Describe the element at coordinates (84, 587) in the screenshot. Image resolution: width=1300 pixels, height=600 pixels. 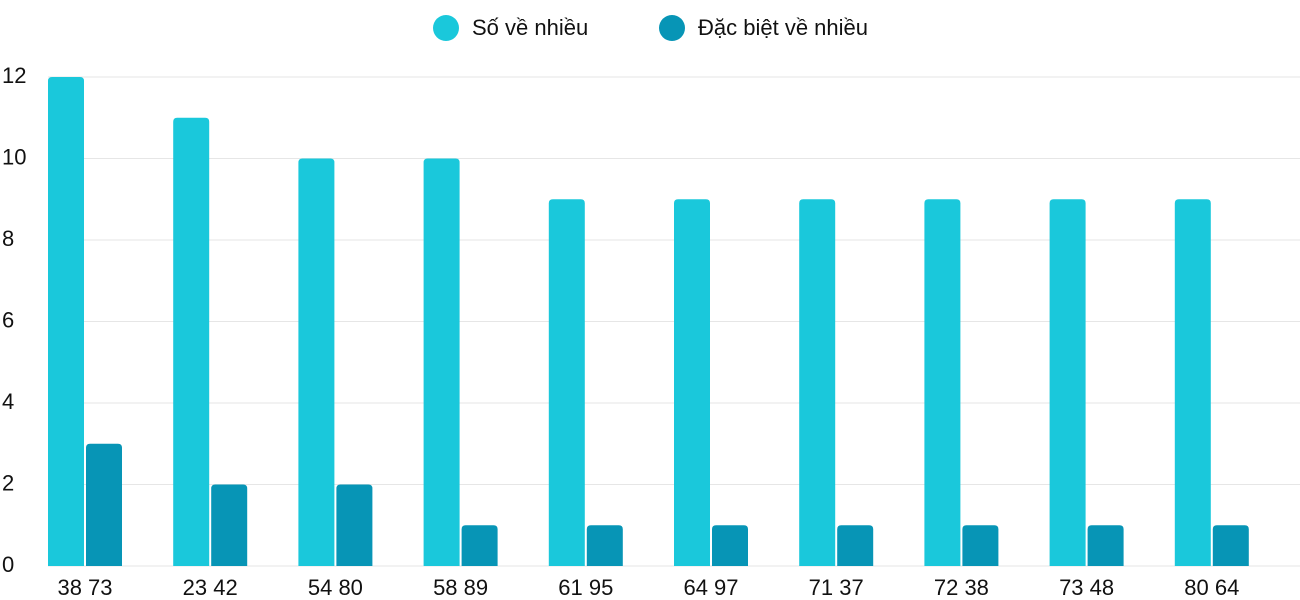
I see `x-tick-label: 38 73` at that location.